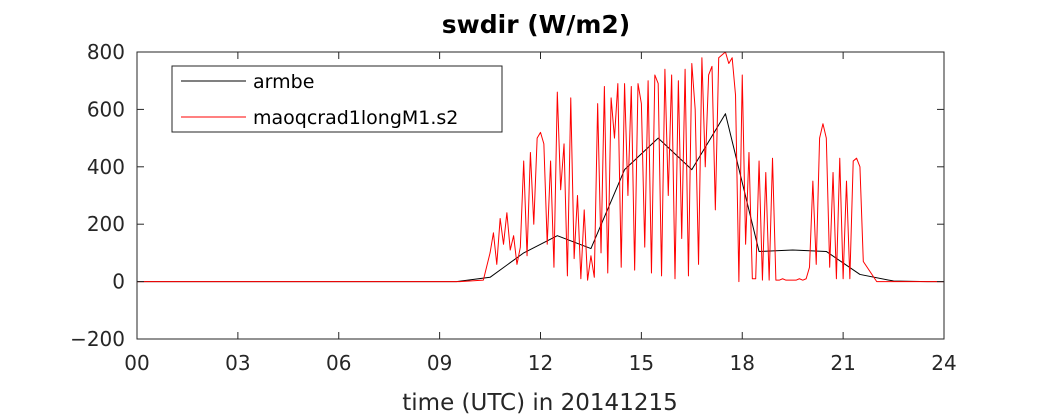 The image size is (1042, 417). I want to click on y-tick-label: 200, so click(106, 224).